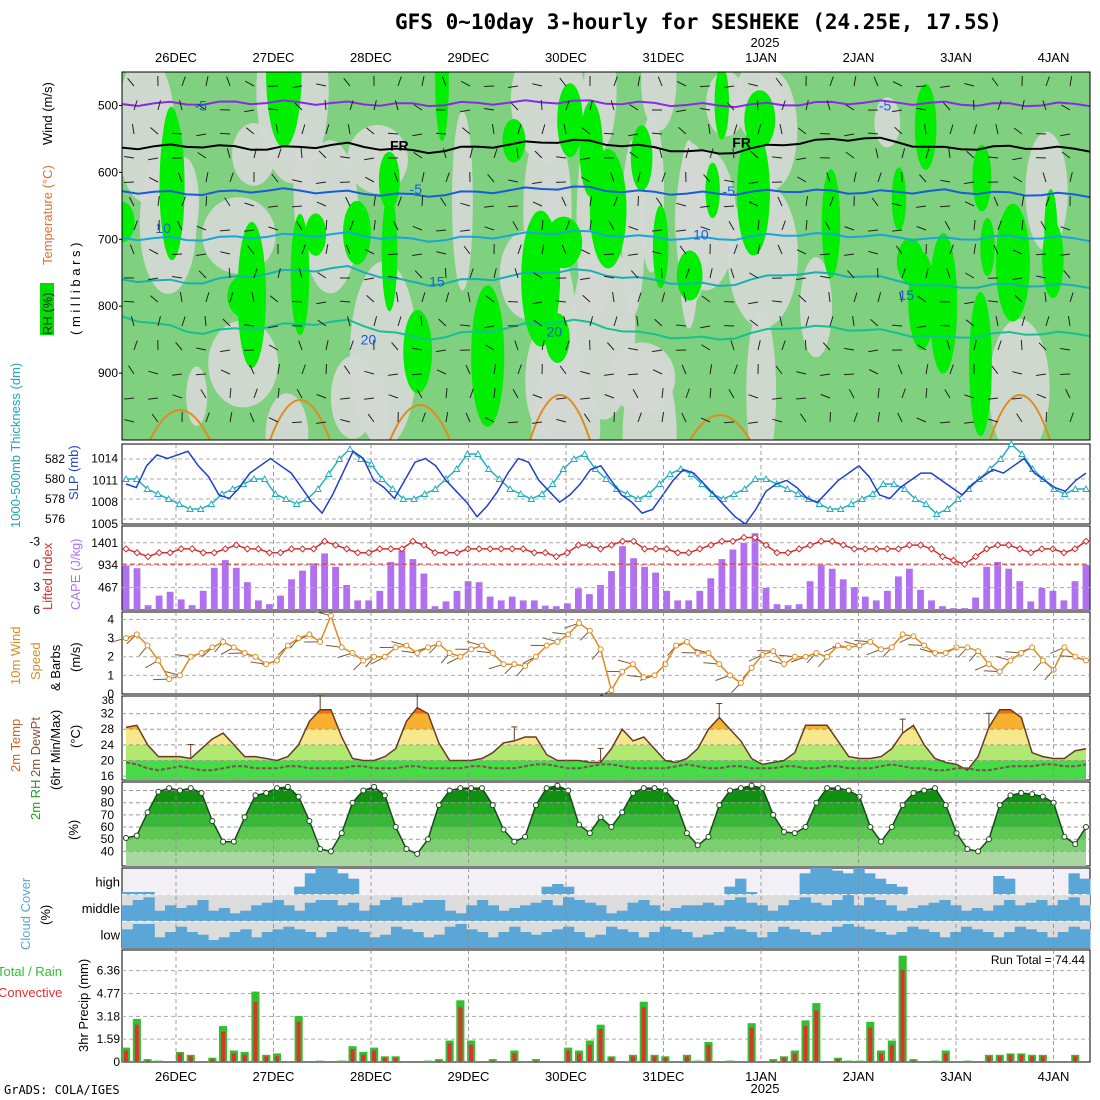  What do you see at coordinates (36, 610) in the screenshot?
I see `li-tick-label: 6` at bounding box center [36, 610].